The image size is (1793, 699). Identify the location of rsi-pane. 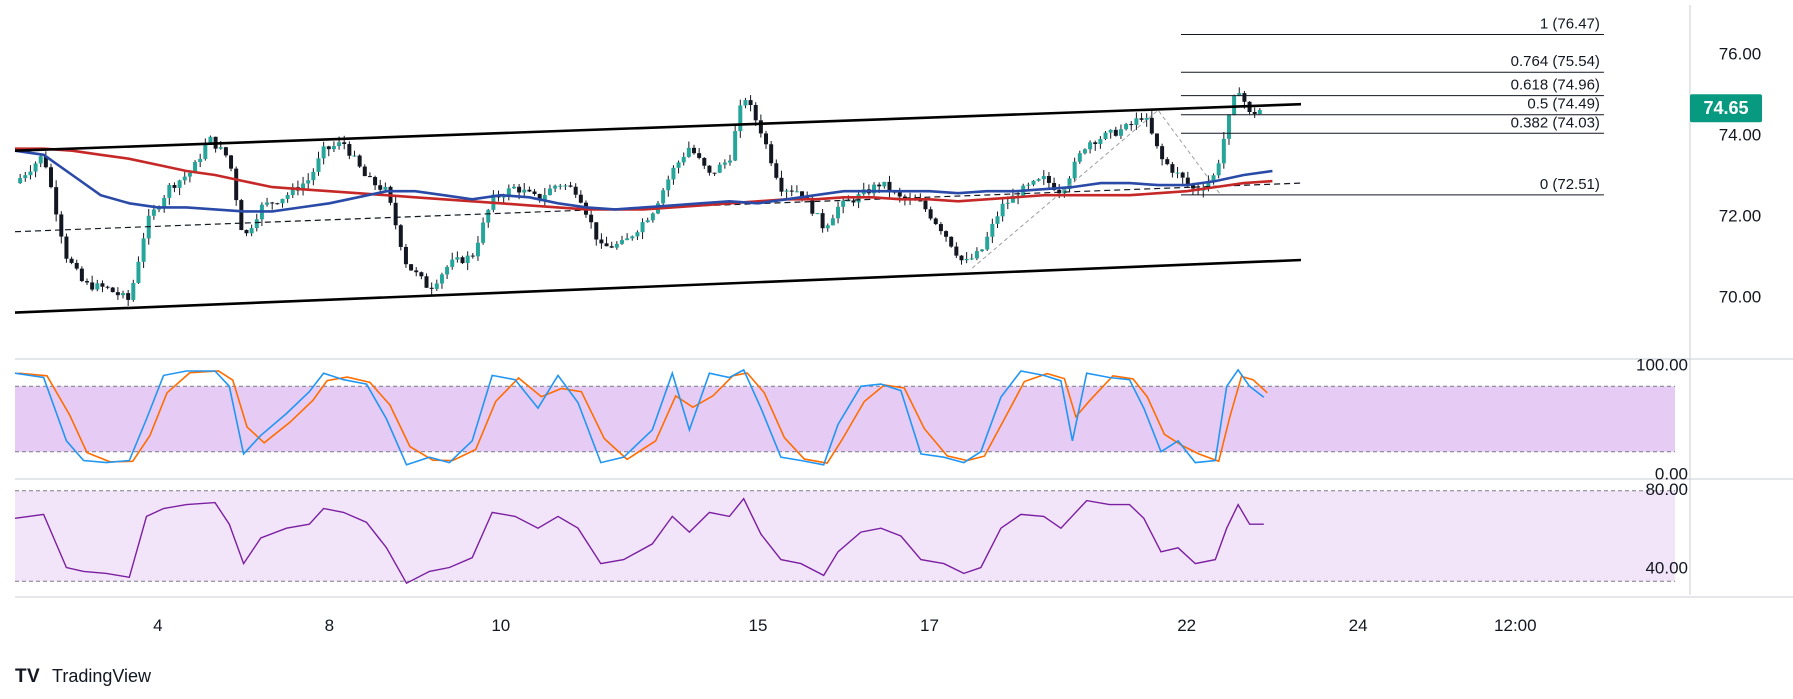
(639, 541).